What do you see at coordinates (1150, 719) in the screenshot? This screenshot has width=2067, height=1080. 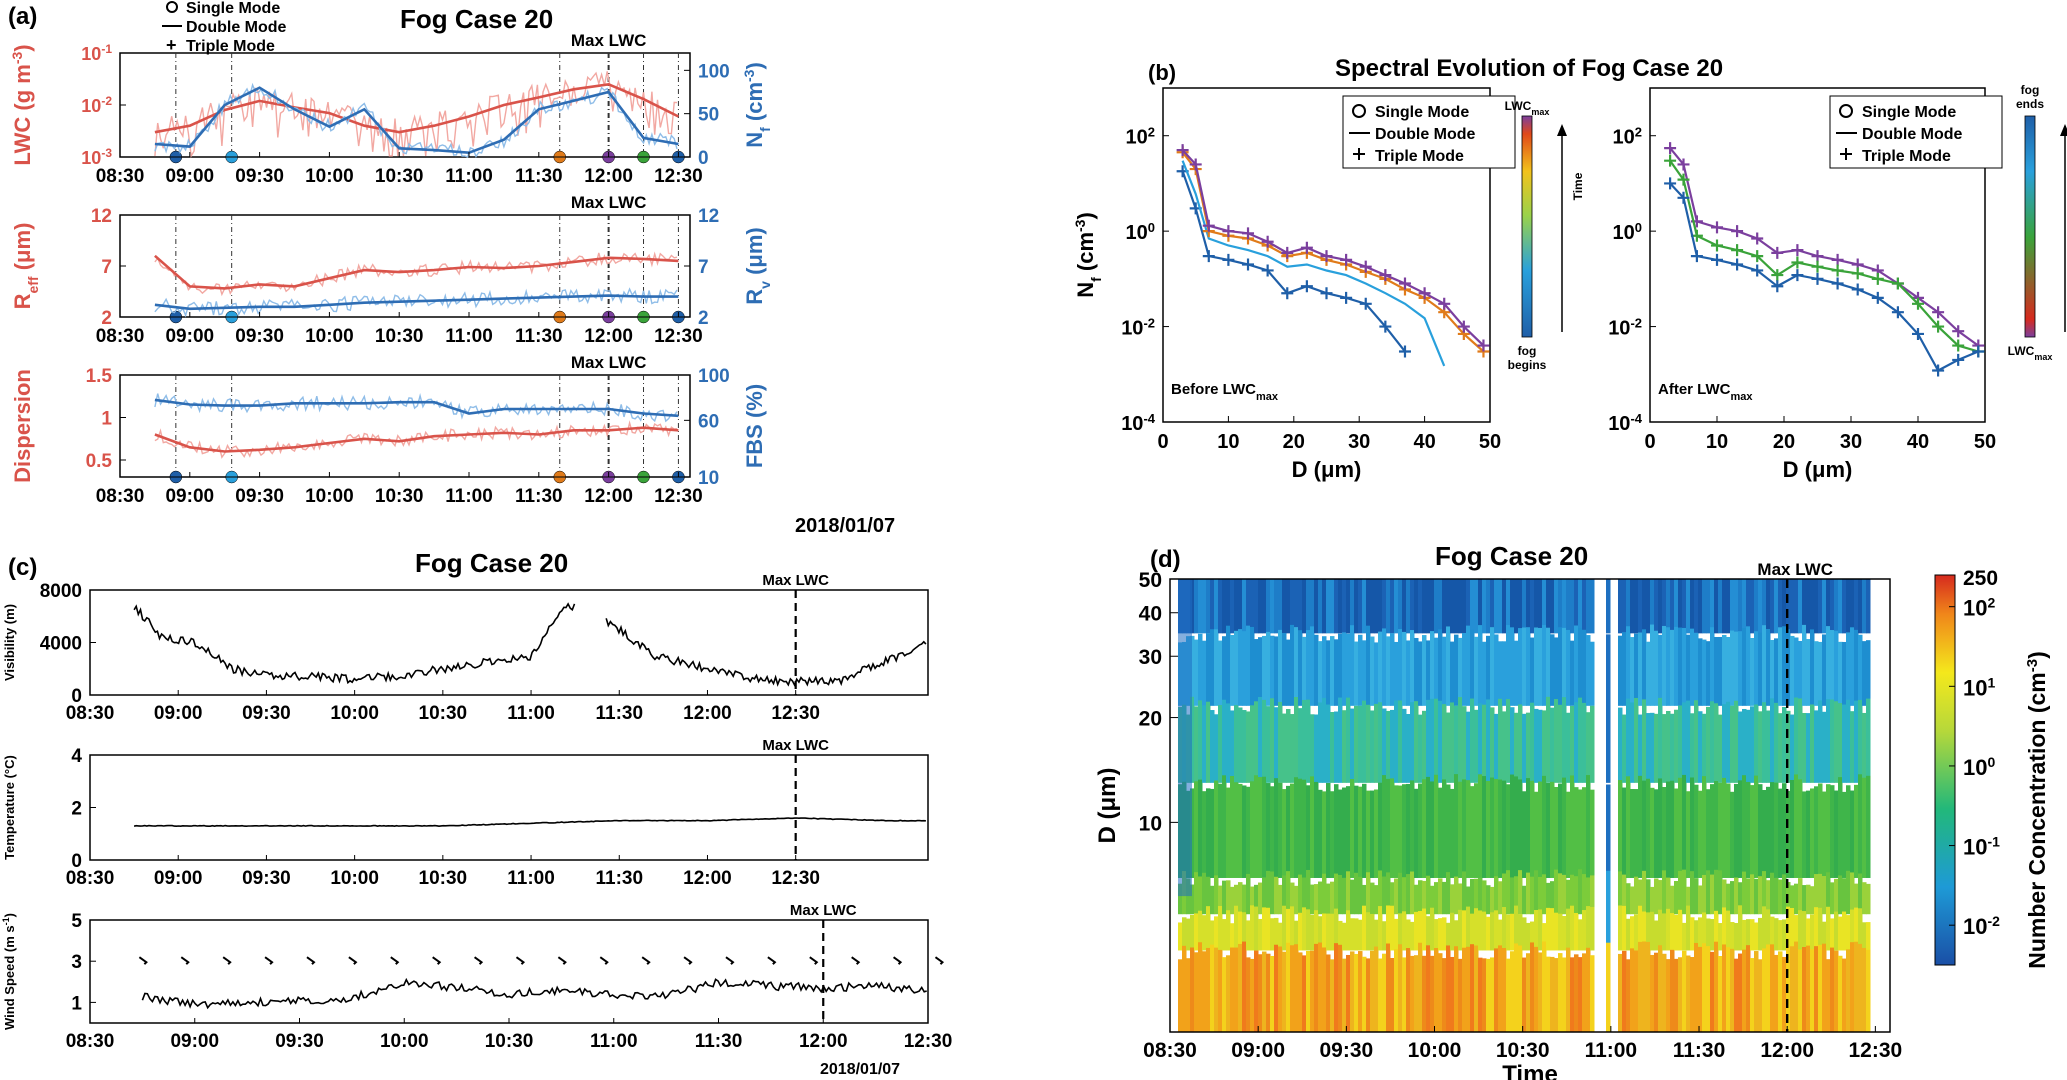 I see `ytick-label: 20` at bounding box center [1150, 719].